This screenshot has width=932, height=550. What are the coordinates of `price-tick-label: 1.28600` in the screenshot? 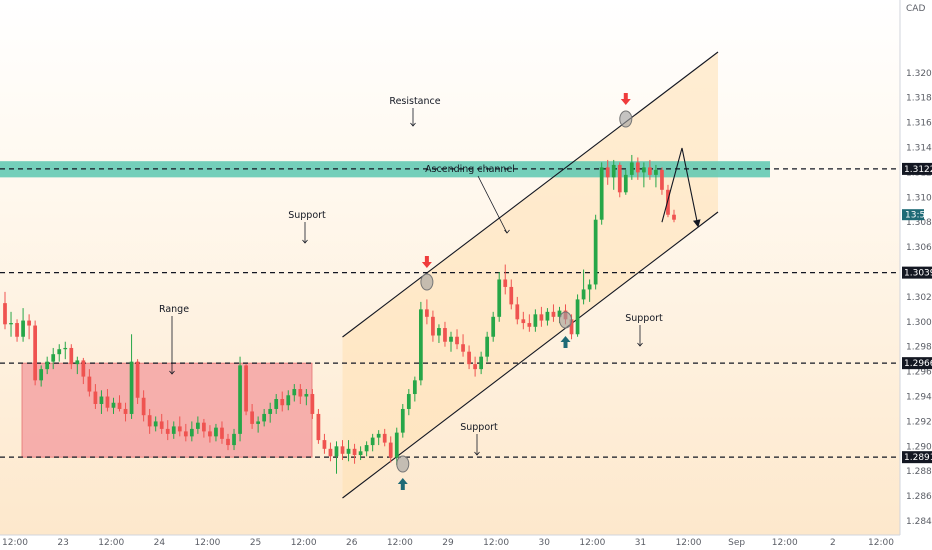 It's located at (919, 497).